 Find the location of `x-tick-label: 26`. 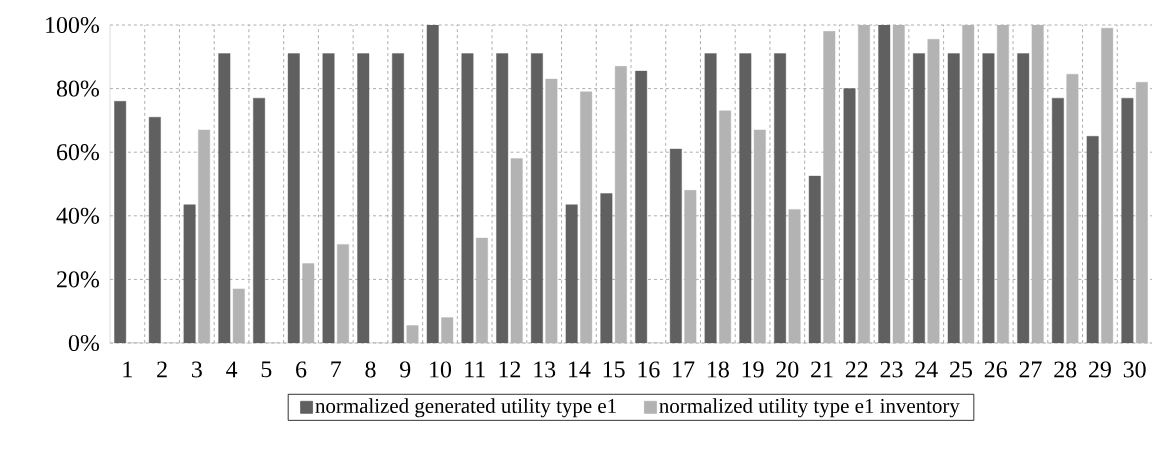

x-tick-label: 26 is located at coordinates (995, 369).